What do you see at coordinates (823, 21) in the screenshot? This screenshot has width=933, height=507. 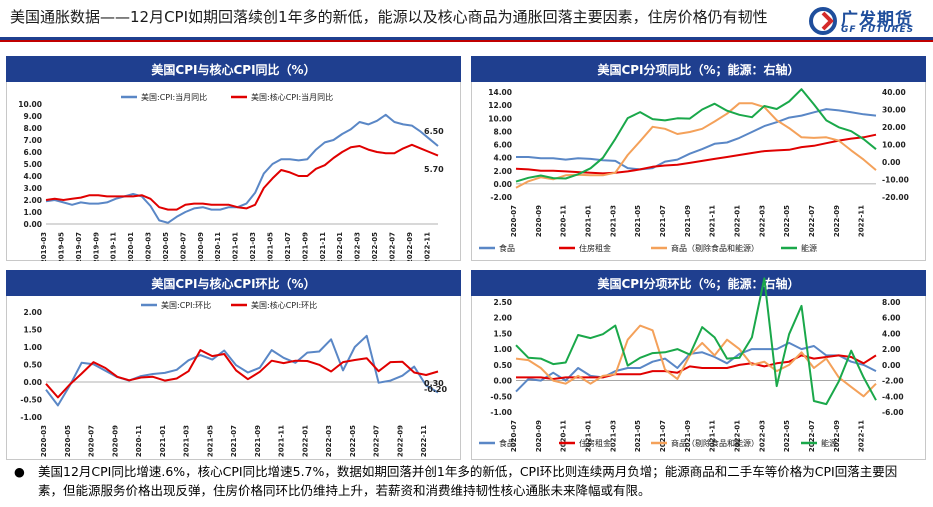 I see `gf-logo-icon` at bounding box center [823, 21].